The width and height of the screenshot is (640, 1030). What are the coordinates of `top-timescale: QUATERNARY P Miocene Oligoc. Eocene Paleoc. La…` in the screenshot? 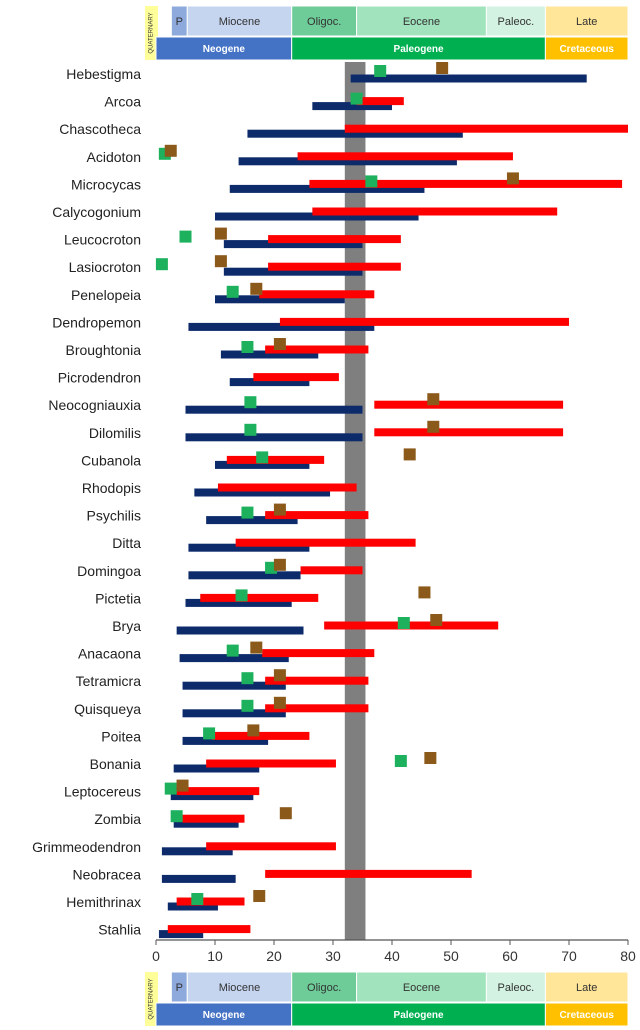 It's located at (387, 33).